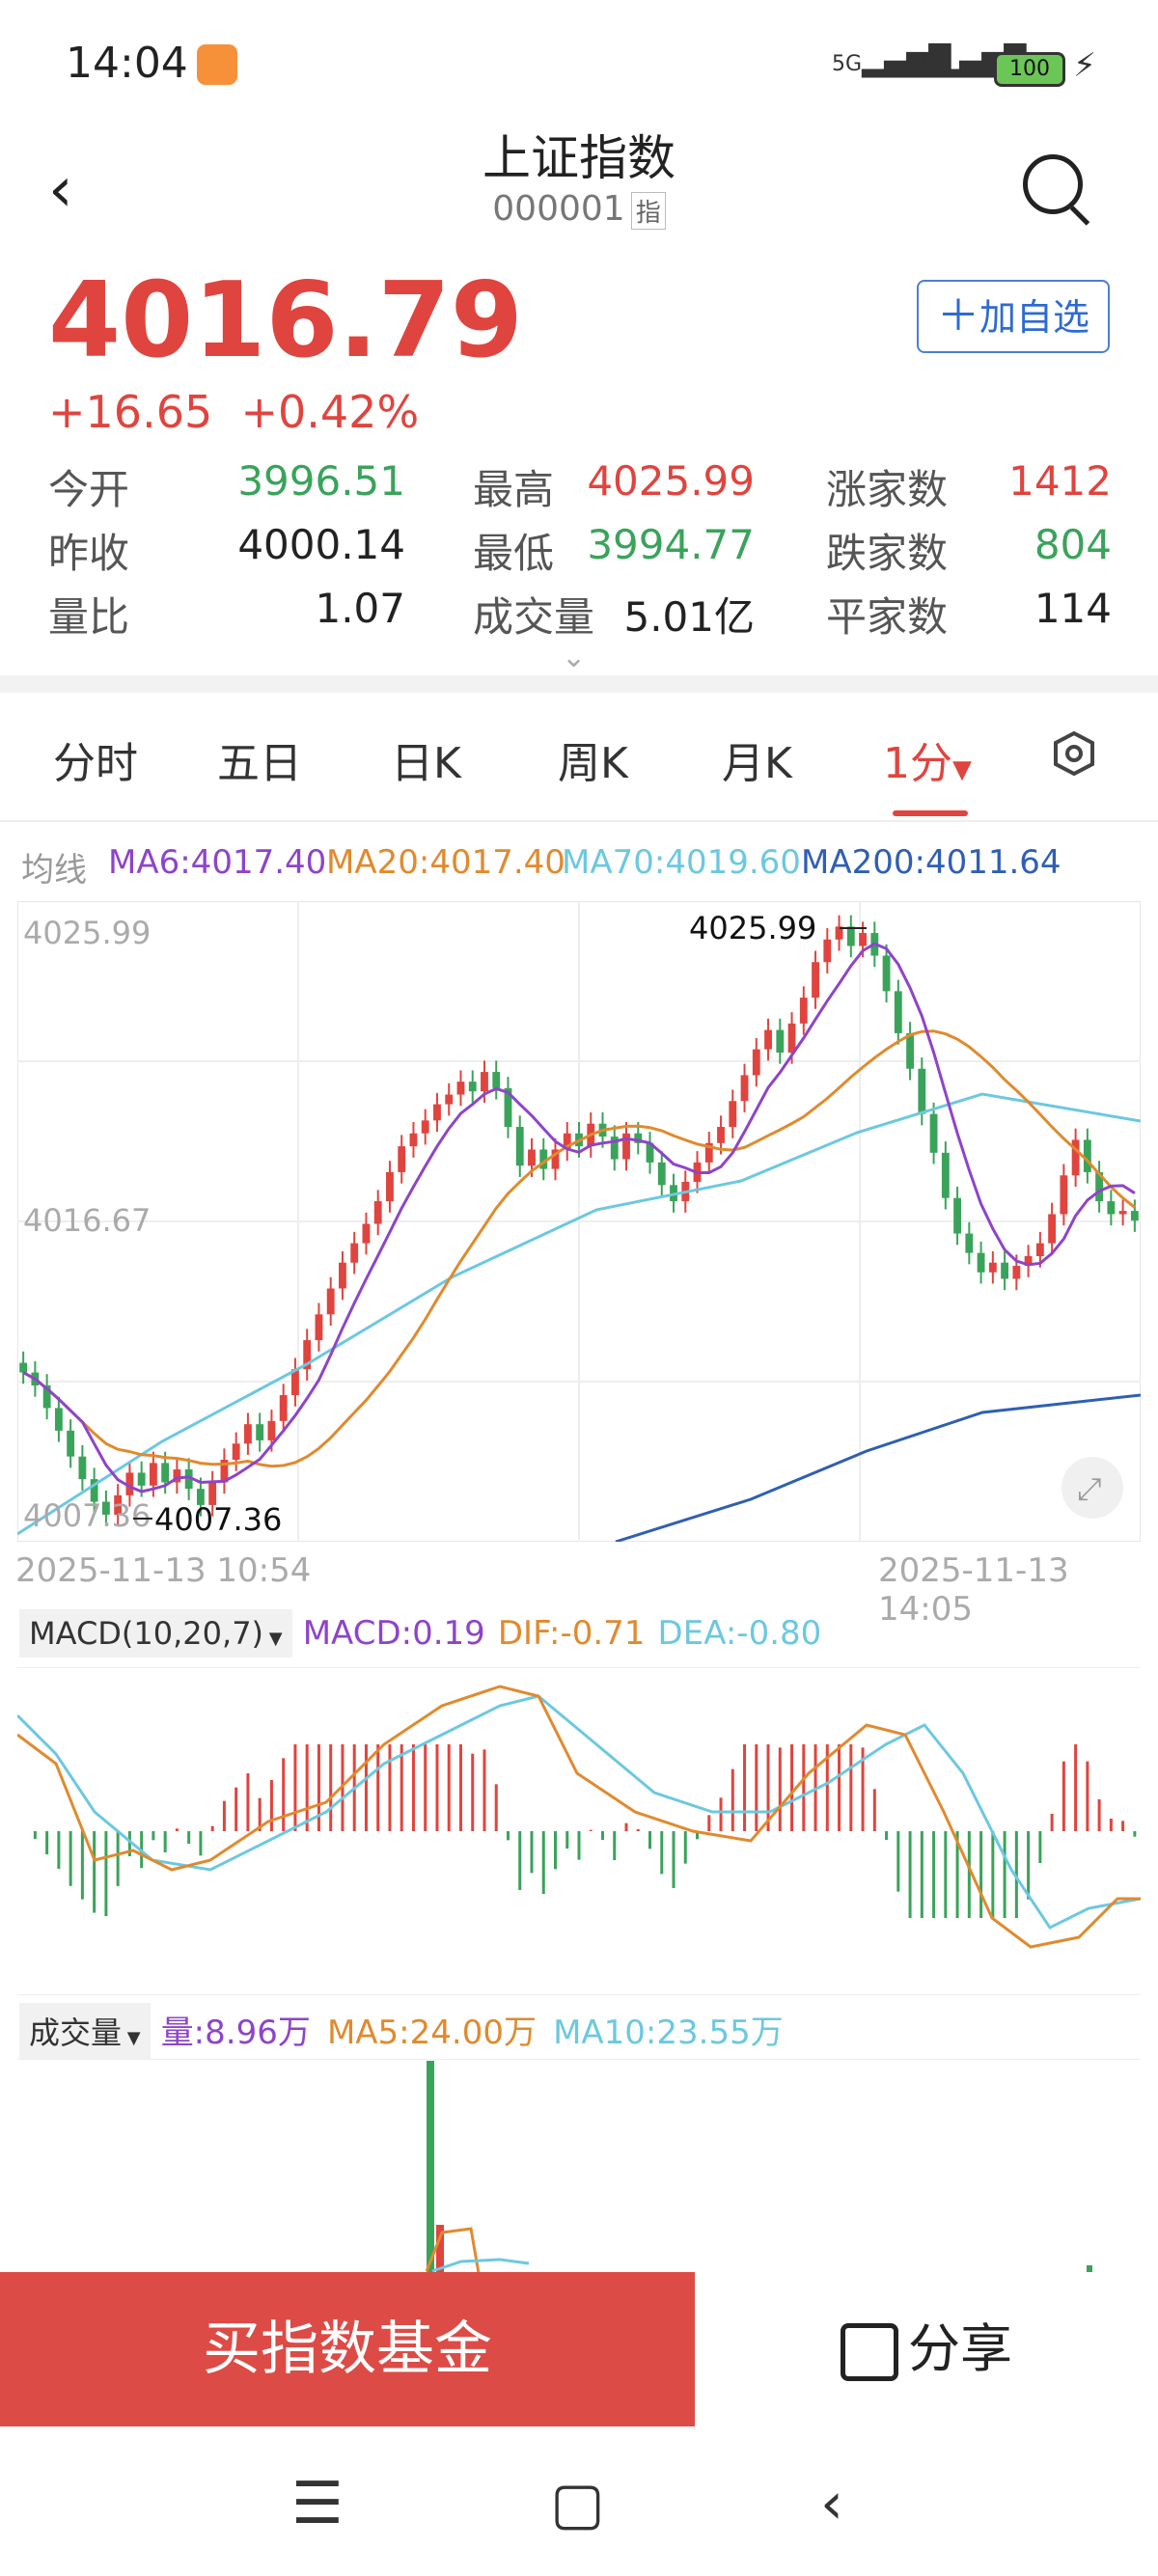  Describe the element at coordinates (681, 862) in the screenshot. I see `ma70-legend: MA70:4019.60` at that location.